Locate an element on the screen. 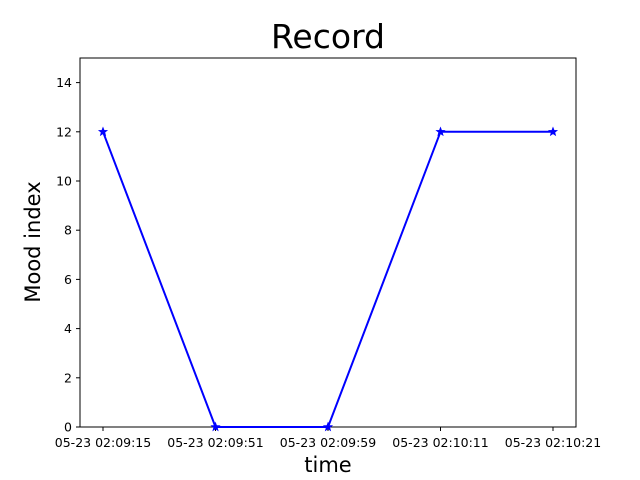 Image resolution: width=640 pixels, height=480 pixels. y-axis: 0 2 4 6 8 10 12 14 is located at coordinates (68, 255).